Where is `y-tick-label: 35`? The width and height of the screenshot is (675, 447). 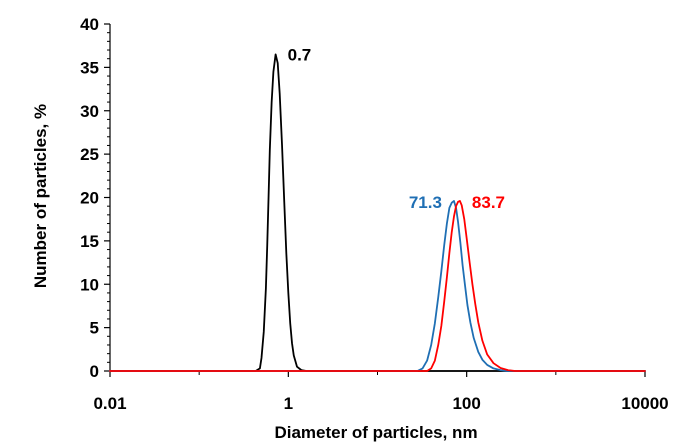 y-tick-label: 35 is located at coordinates (89, 67).